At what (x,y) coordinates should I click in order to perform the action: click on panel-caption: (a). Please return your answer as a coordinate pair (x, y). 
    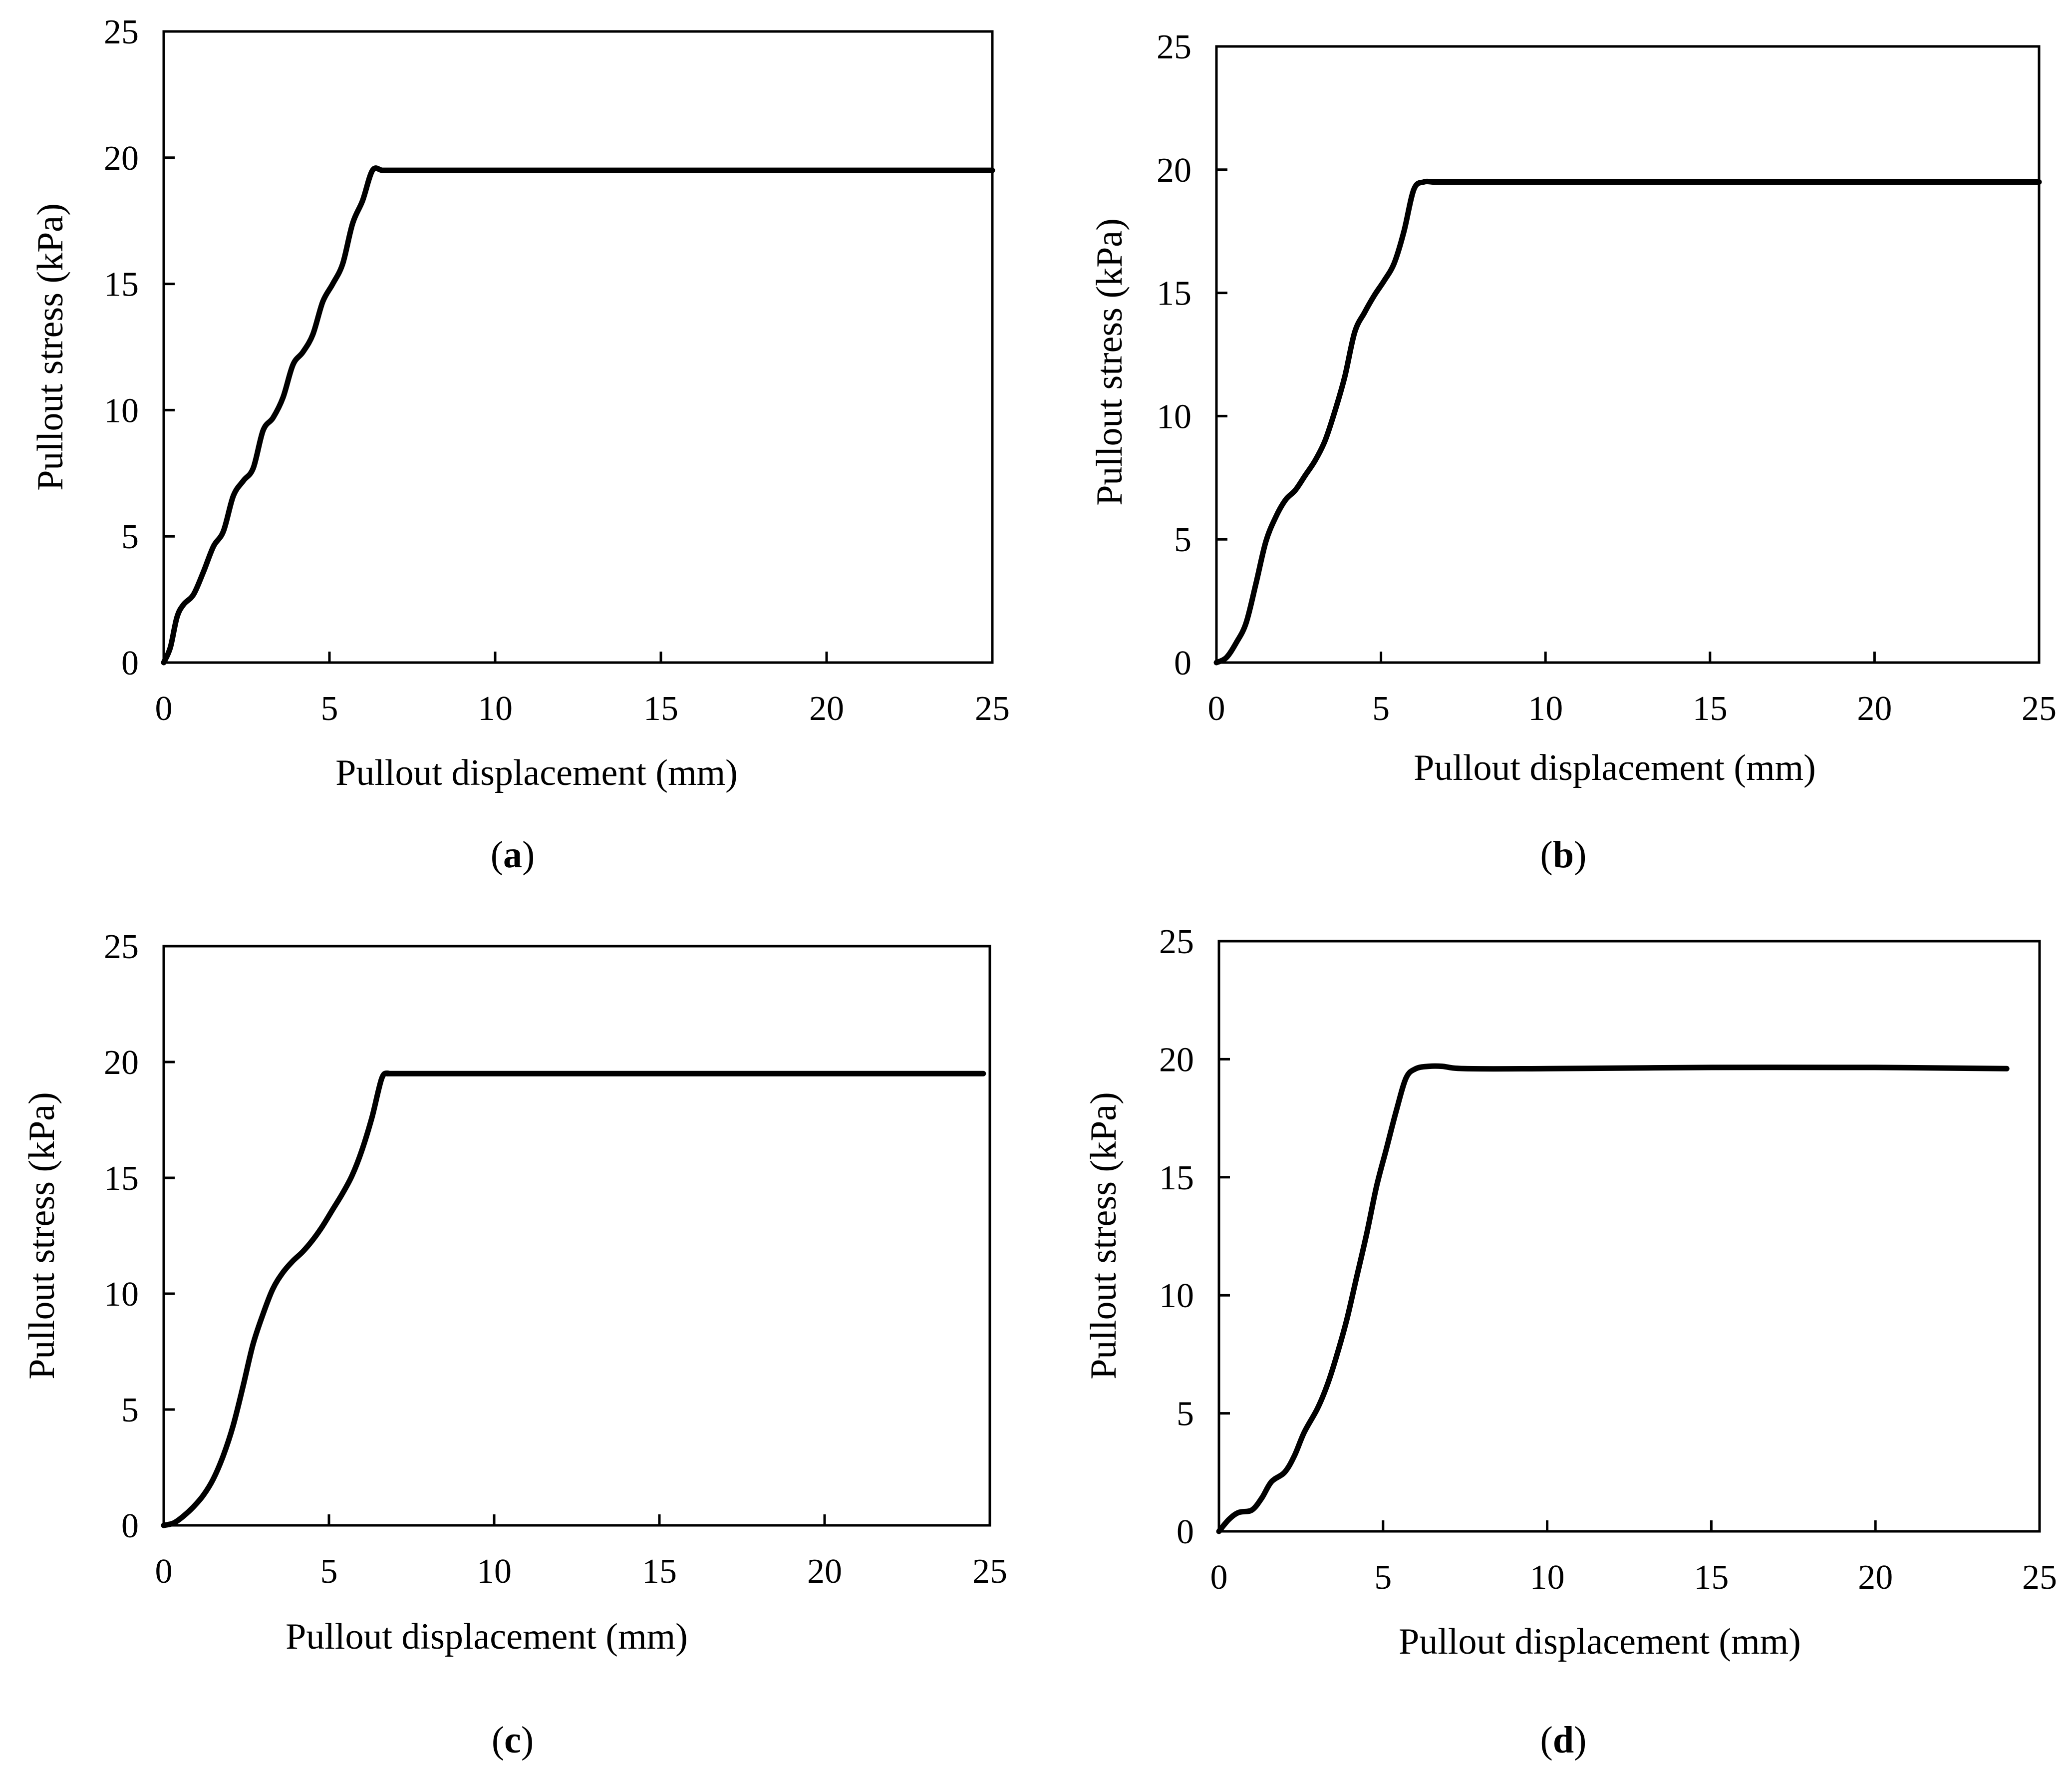
    Looking at the image, I should click on (513, 855).